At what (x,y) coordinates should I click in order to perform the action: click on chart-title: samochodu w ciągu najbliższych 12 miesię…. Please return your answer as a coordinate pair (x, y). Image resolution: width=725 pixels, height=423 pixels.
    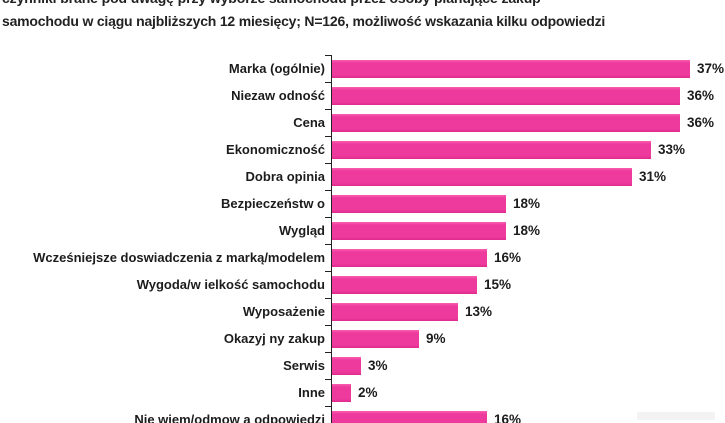
    Looking at the image, I should click on (304, 21).